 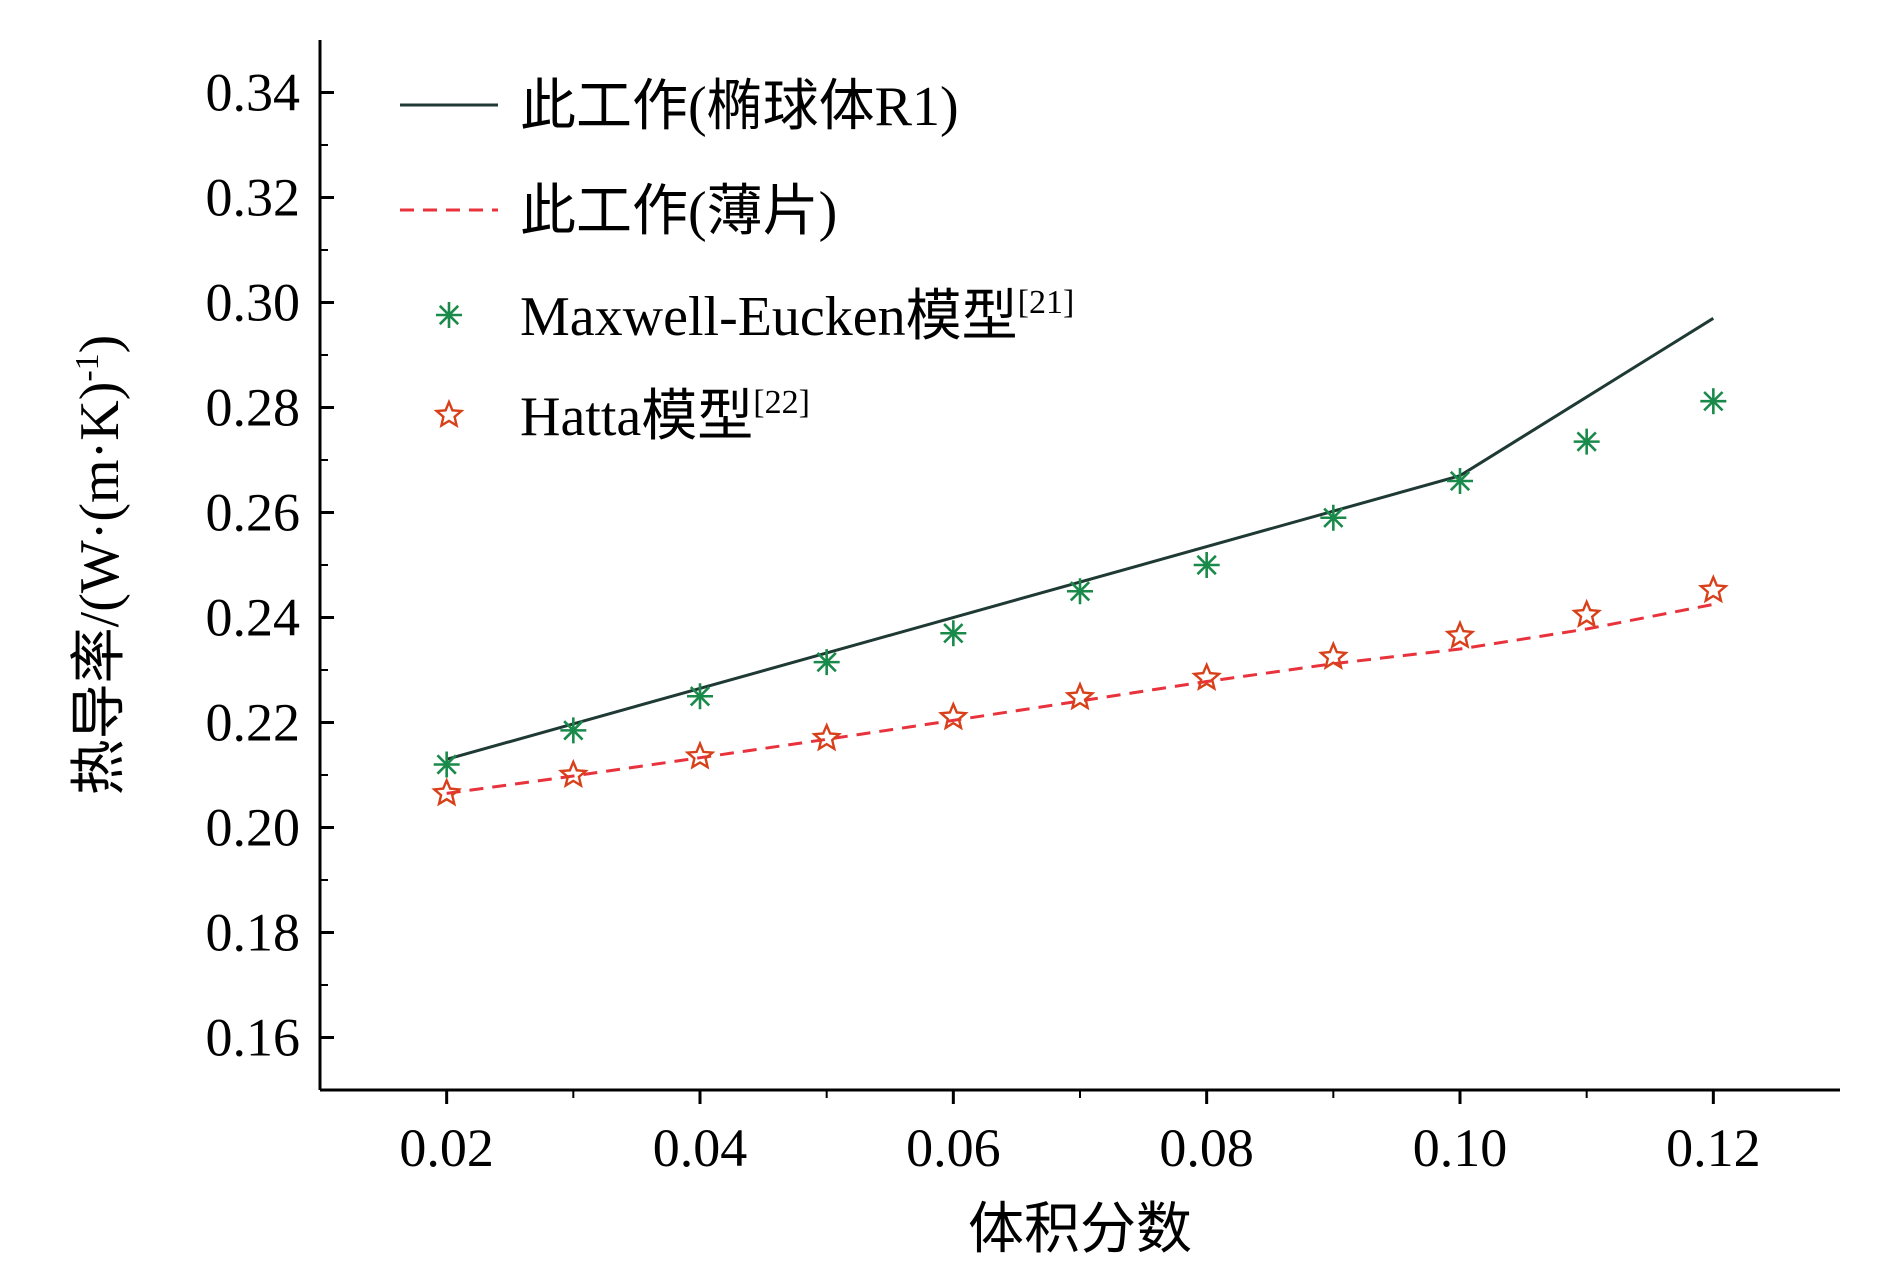 What do you see at coordinates (100, 344) in the screenshot?
I see `y-axis-title-end: )` at bounding box center [100, 344].